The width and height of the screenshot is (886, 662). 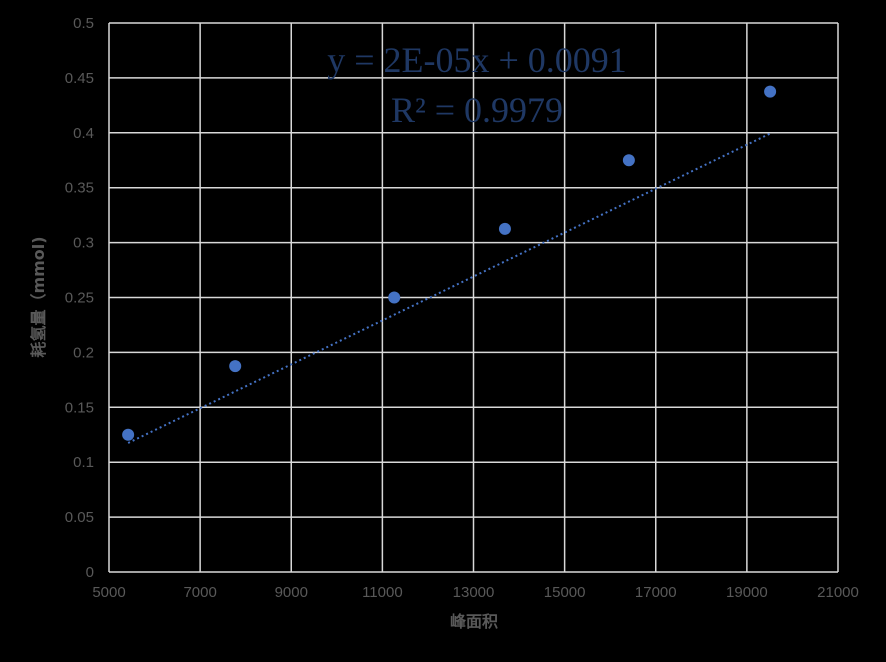 I want to click on x-tick-label: 17000, so click(x=656, y=592).